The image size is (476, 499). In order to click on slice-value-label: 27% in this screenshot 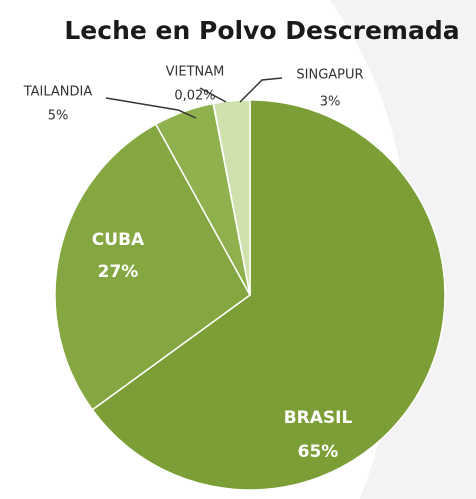, I will do `click(118, 272)`.